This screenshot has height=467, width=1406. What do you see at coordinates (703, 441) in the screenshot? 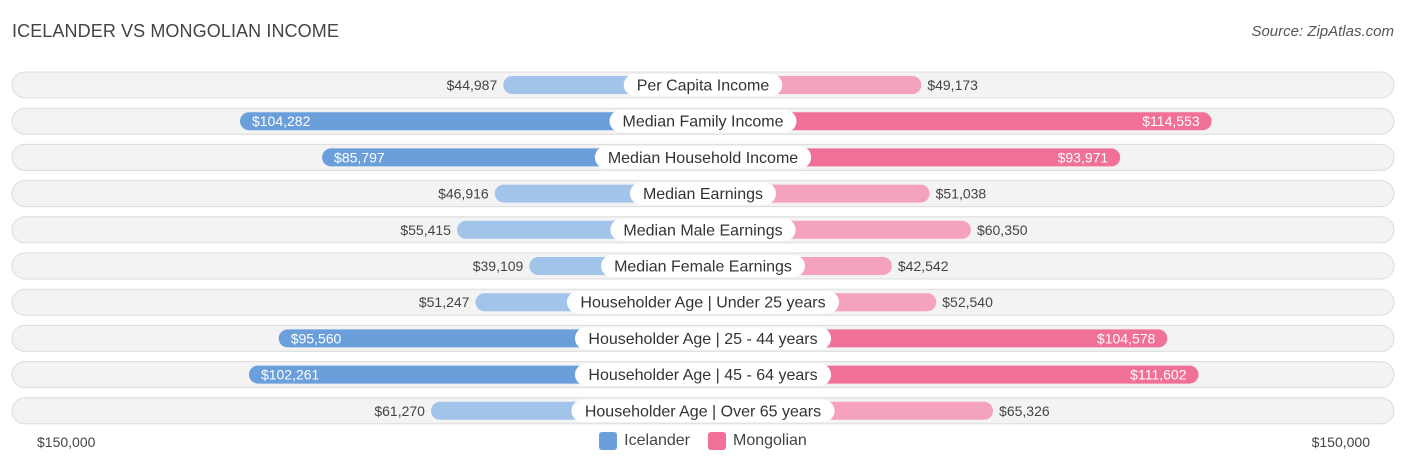
I see `legend: Icelander Mongolian` at bounding box center [703, 441].